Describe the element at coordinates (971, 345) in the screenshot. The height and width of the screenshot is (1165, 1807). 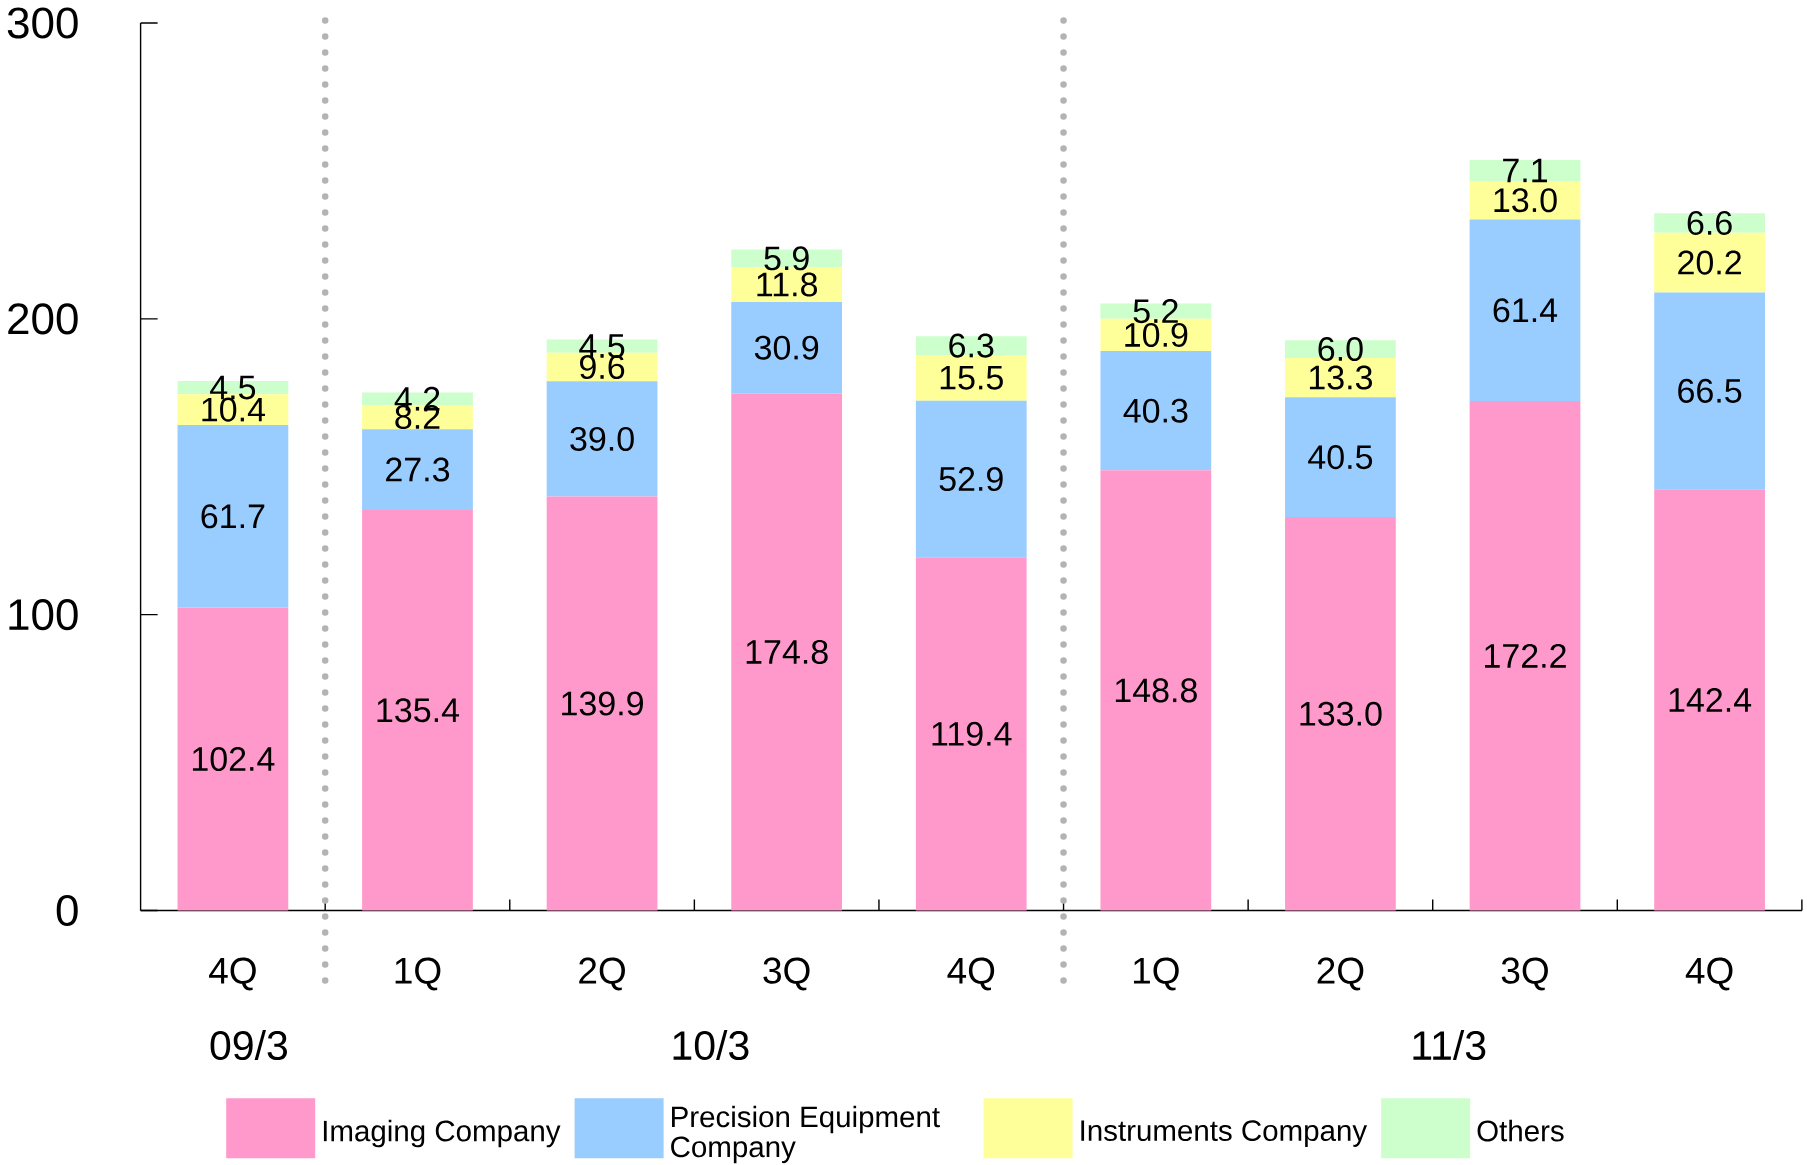
I see `data-label: 6.3` at that location.